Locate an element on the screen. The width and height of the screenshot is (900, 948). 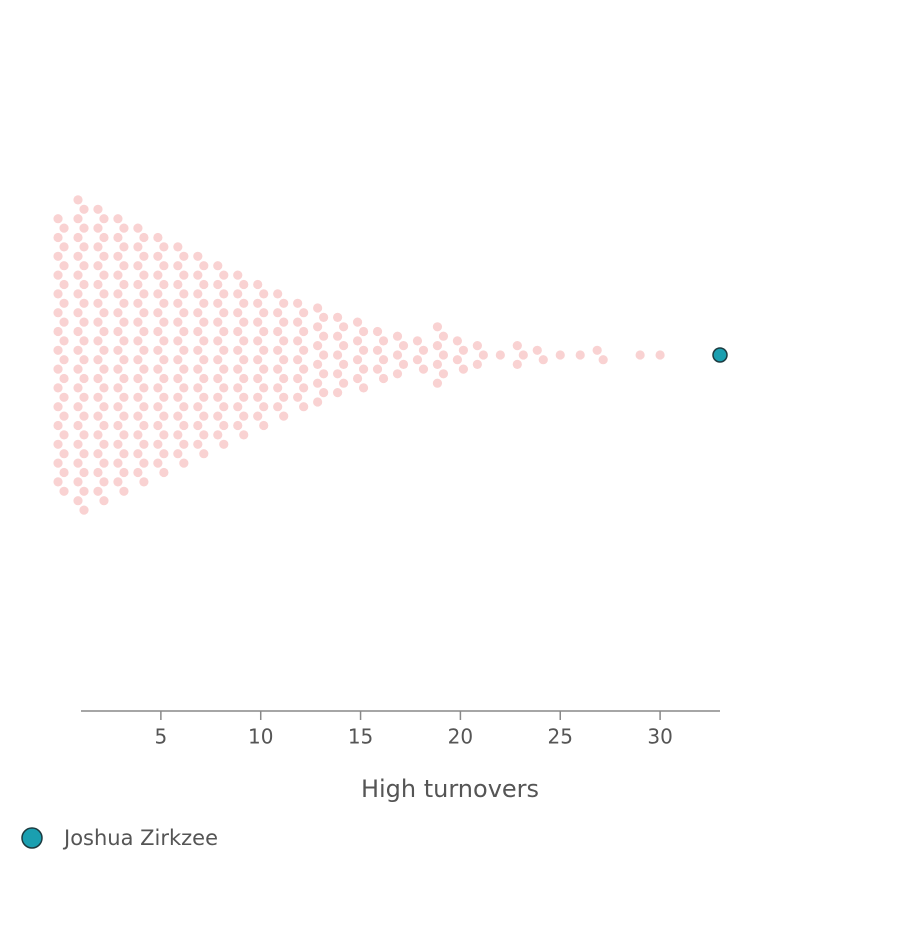
x-axis-title: High turnovers is located at coordinates (450, 789).